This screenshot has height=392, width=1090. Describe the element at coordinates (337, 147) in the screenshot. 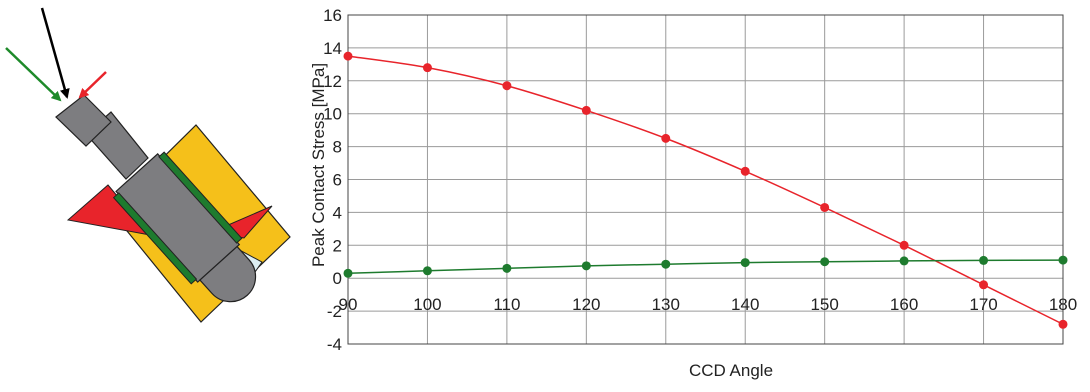

I see `y-tick-label: 8` at that location.